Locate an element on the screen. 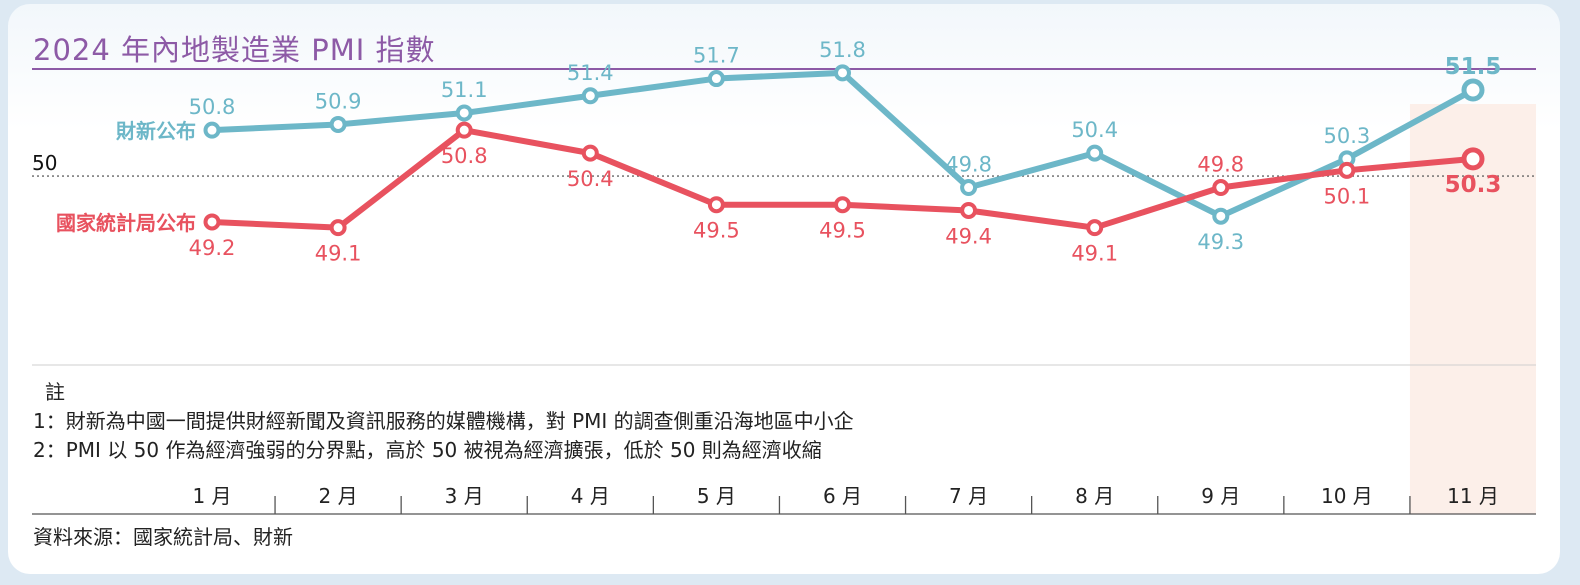 The width and height of the screenshot is (1580, 585). source-note: 資料來源：國家統計局、財新 is located at coordinates (163, 537).